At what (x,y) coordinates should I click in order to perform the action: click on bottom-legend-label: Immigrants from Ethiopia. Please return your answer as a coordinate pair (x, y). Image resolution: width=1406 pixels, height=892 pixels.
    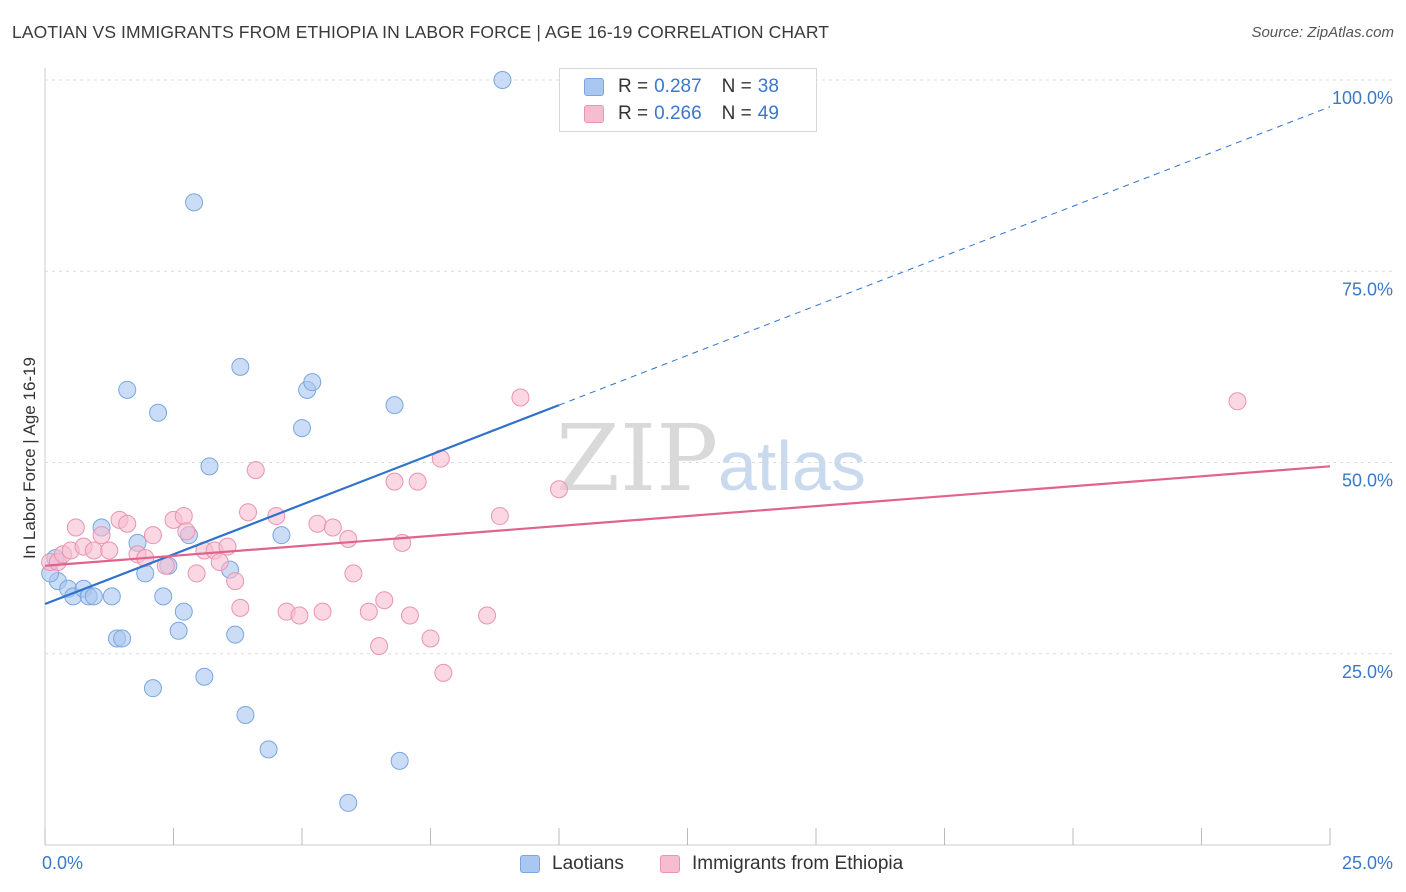
    Looking at the image, I should click on (798, 863).